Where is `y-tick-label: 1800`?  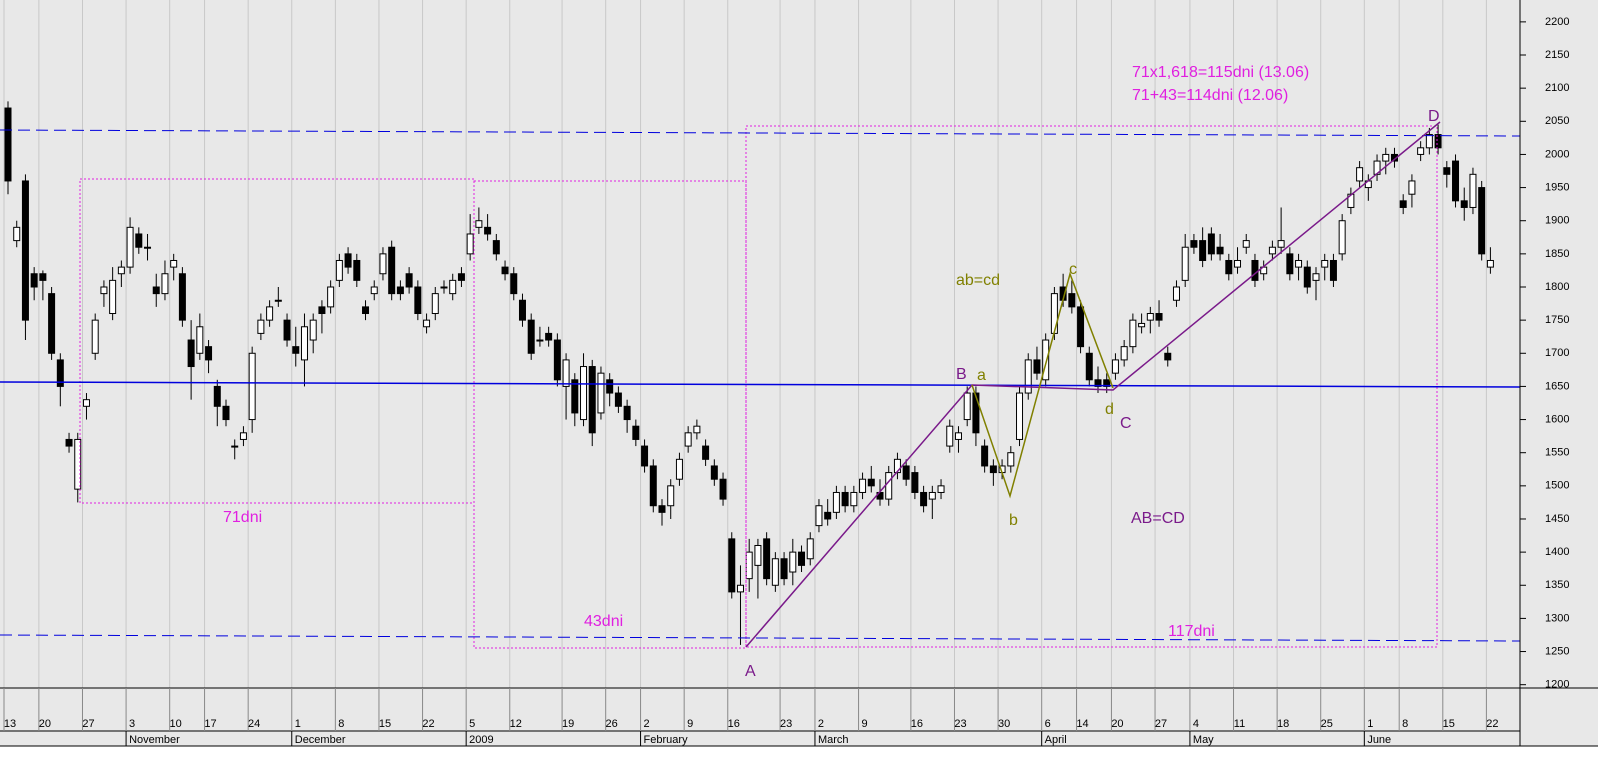 y-tick-label: 1800 is located at coordinates (1557, 287).